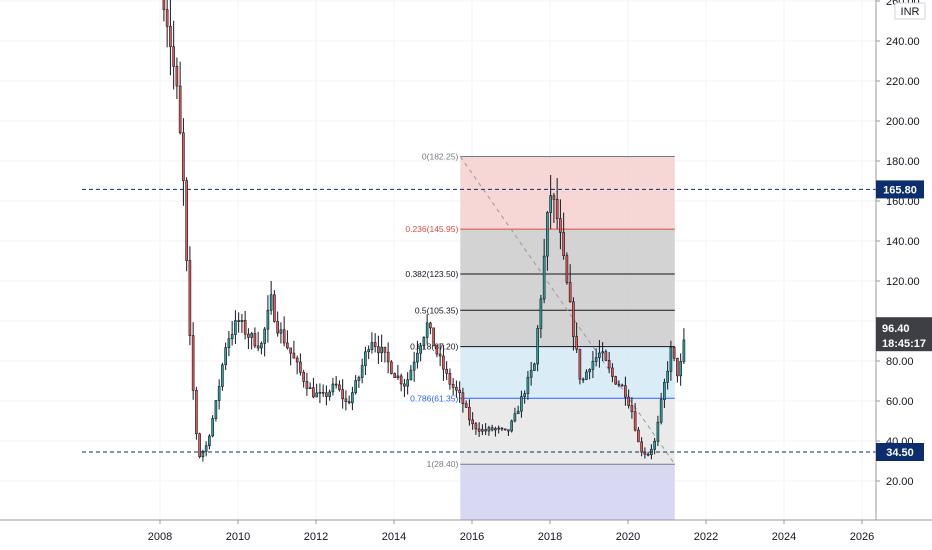  Describe the element at coordinates (567, 310) in the screenshot. I see `fib-trend-line` at that location.